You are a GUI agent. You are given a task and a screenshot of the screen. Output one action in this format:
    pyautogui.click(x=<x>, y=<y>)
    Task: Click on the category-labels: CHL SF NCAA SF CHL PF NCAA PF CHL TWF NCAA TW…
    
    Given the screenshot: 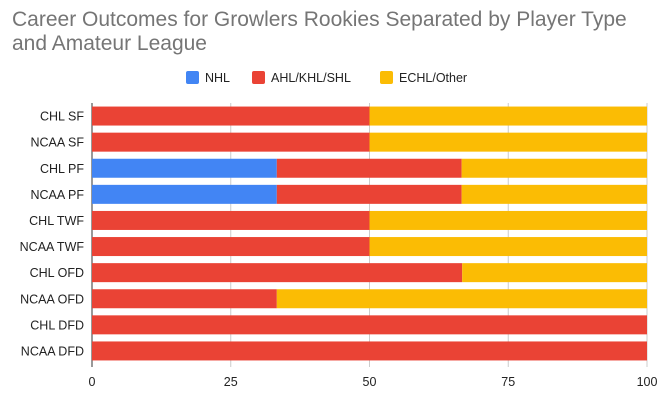 What is the action you would take?
    pyautogui.click(x=52, y=234)
    